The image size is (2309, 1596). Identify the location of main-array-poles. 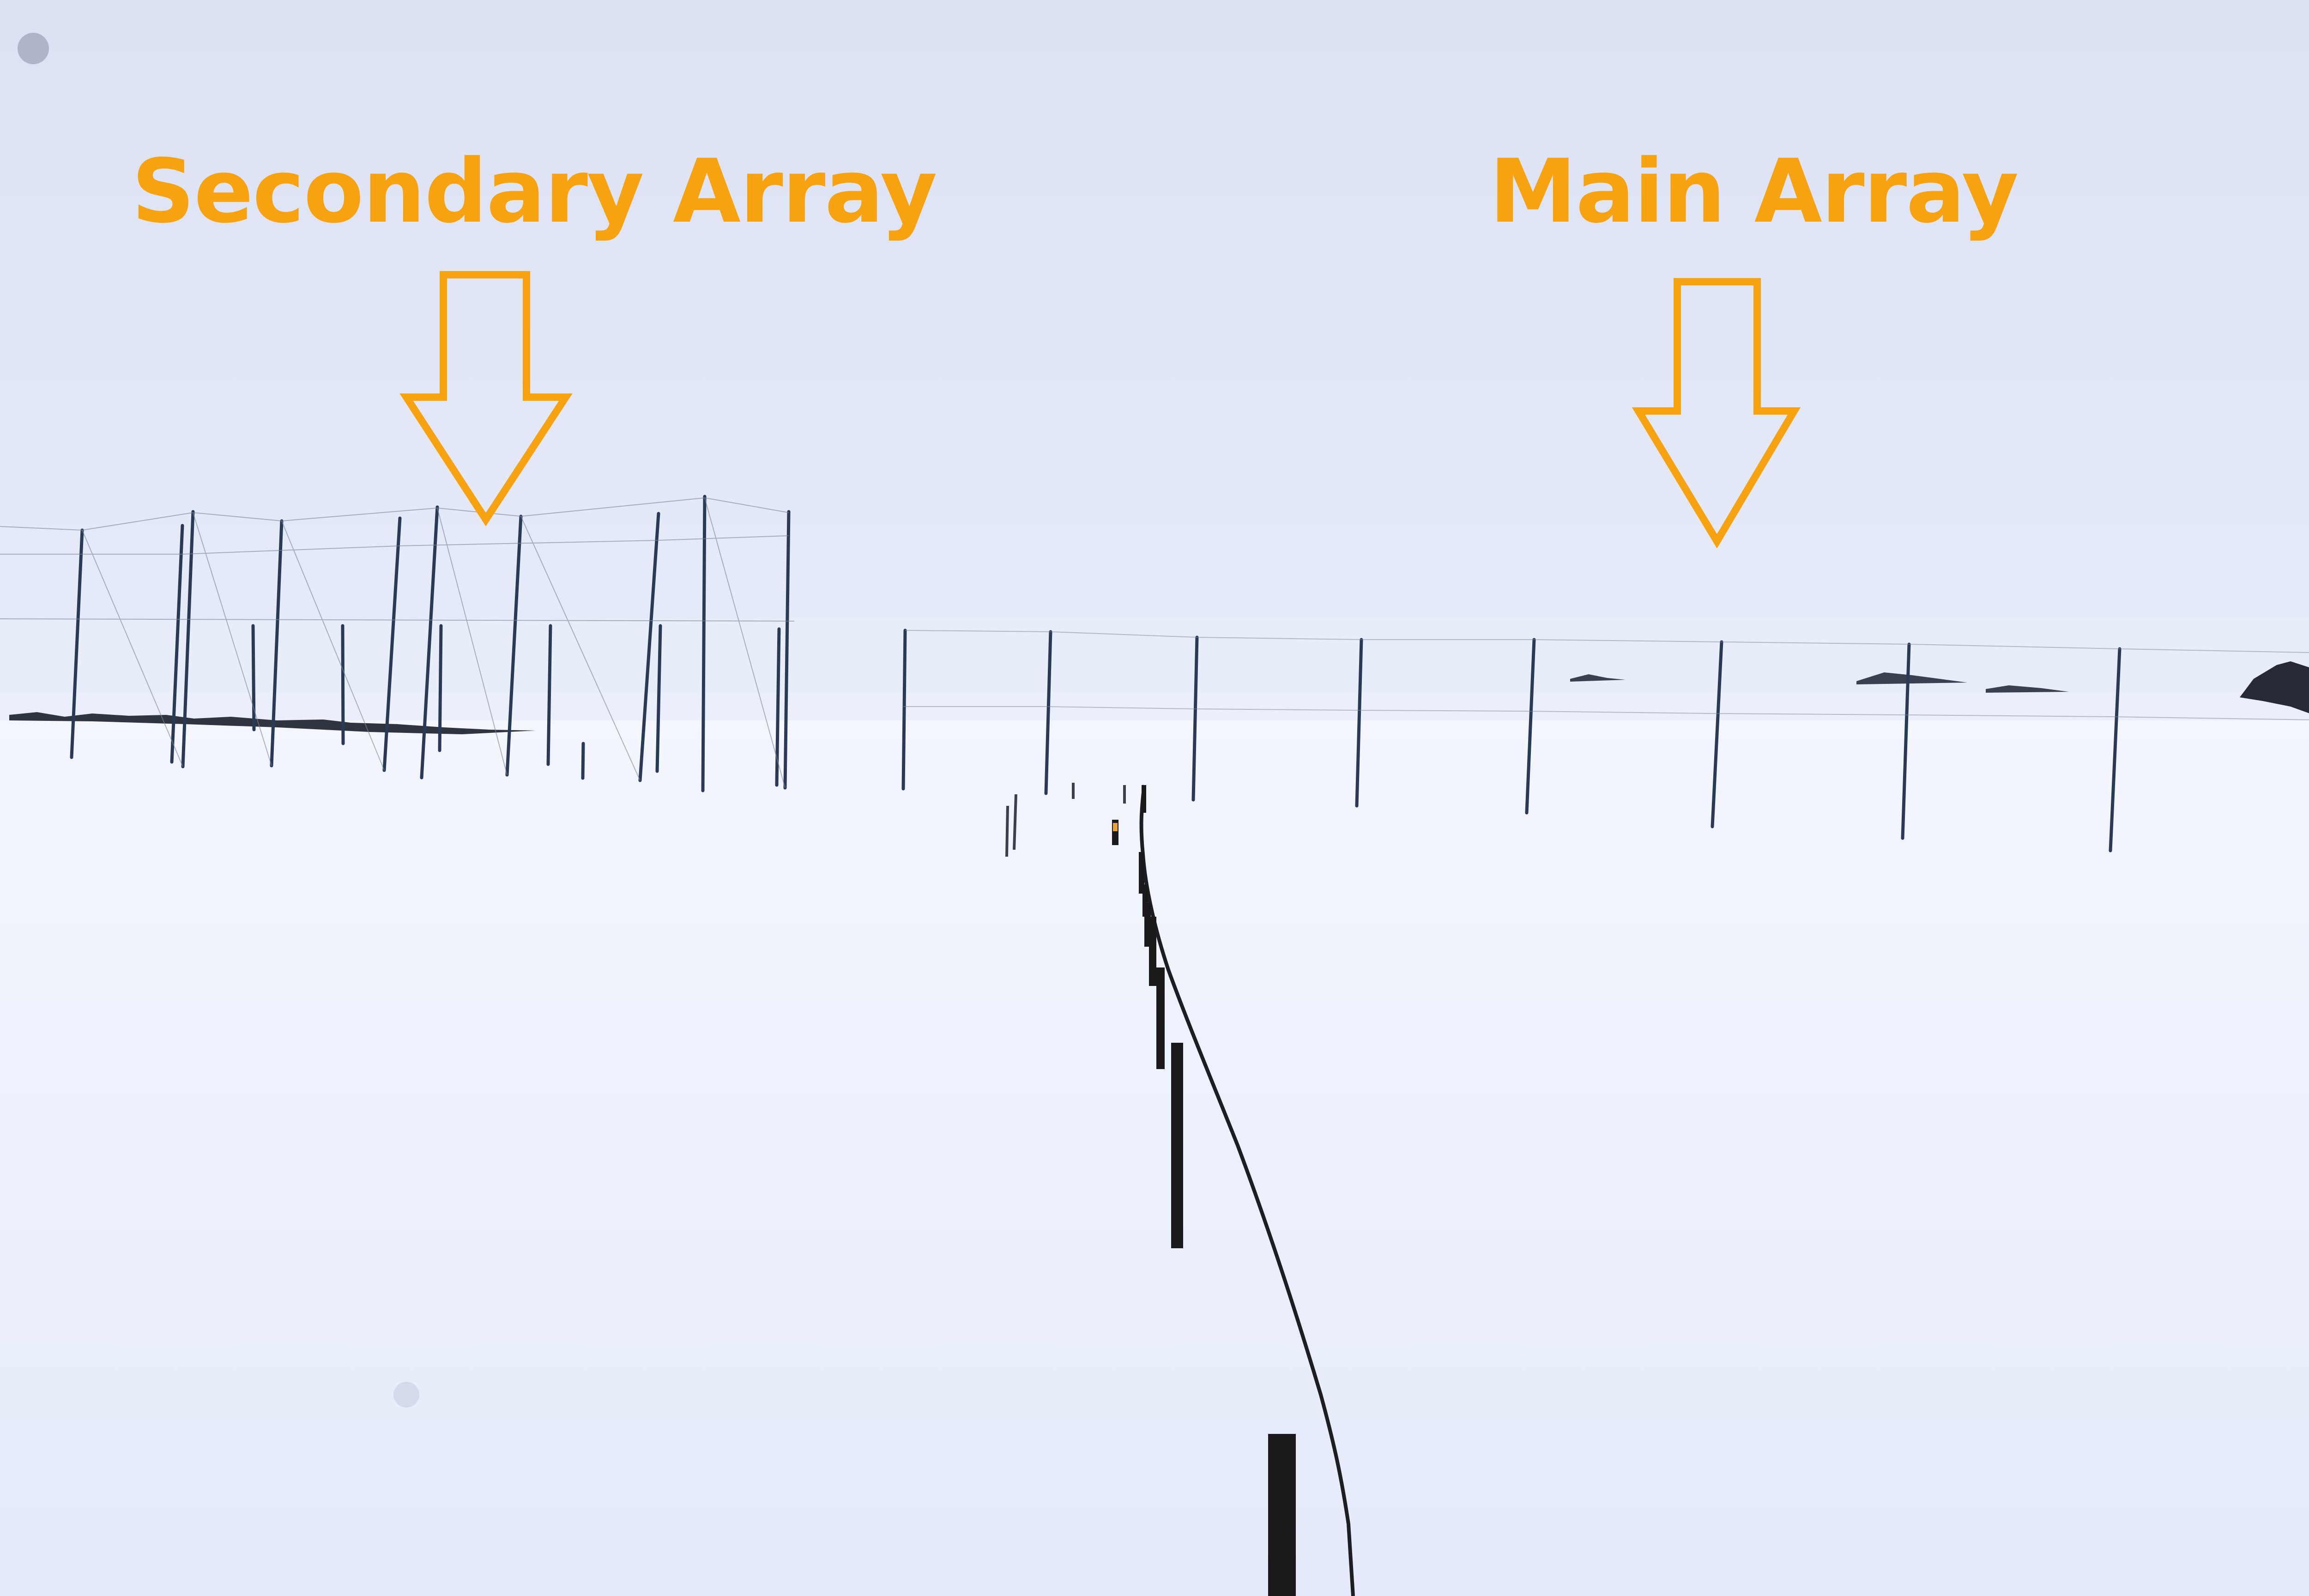
(1512, 740).